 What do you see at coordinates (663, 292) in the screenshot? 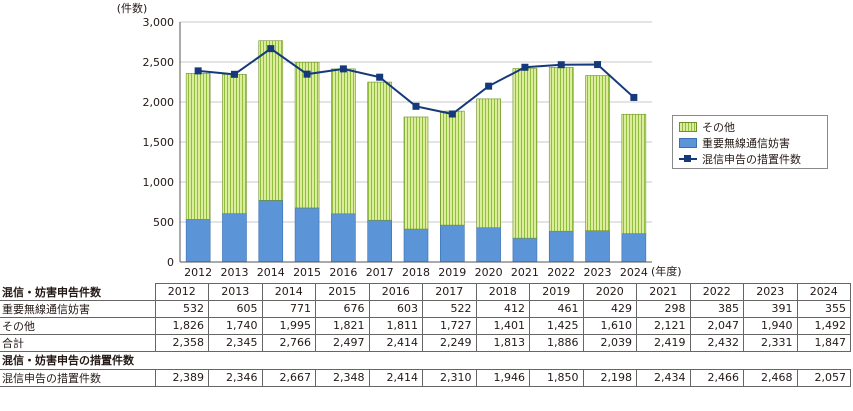
I see `year-cell: 2021` at bounding box center [663, 292].